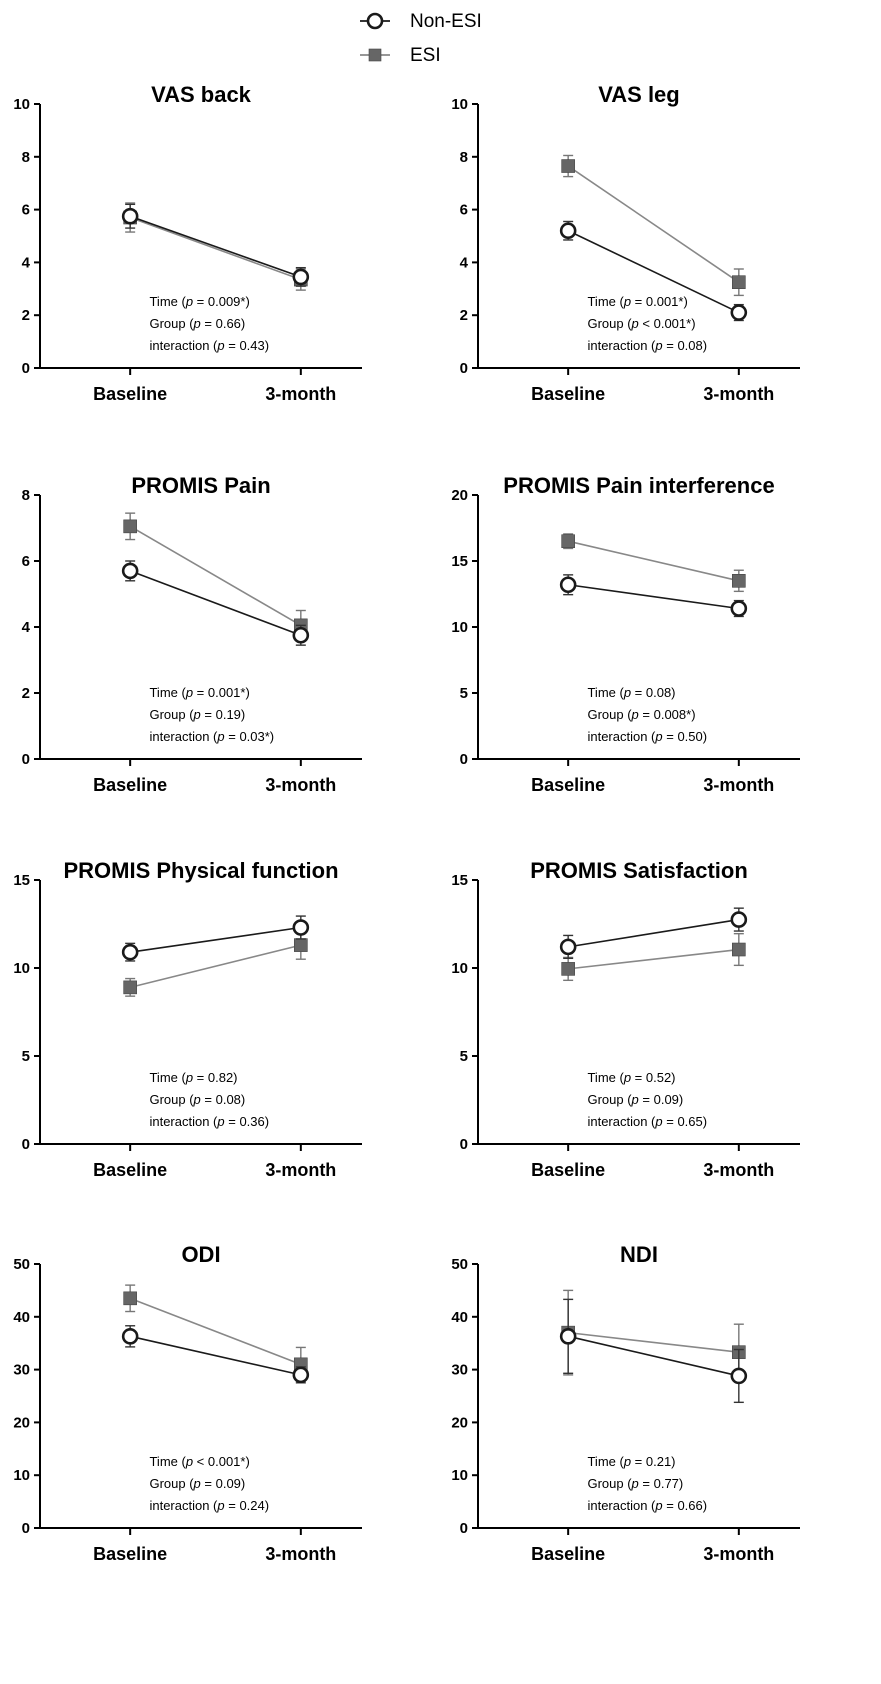  I want to click on stats-value: = 0.66), so click(223, 323).